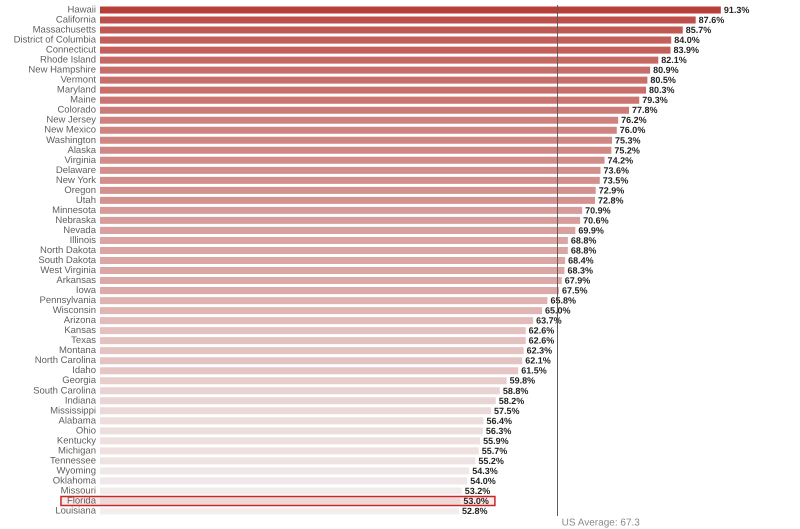  Describe the element at coordinates (76, 90) in the screenshot. I see `y-tick-label: Maryland` at that location.